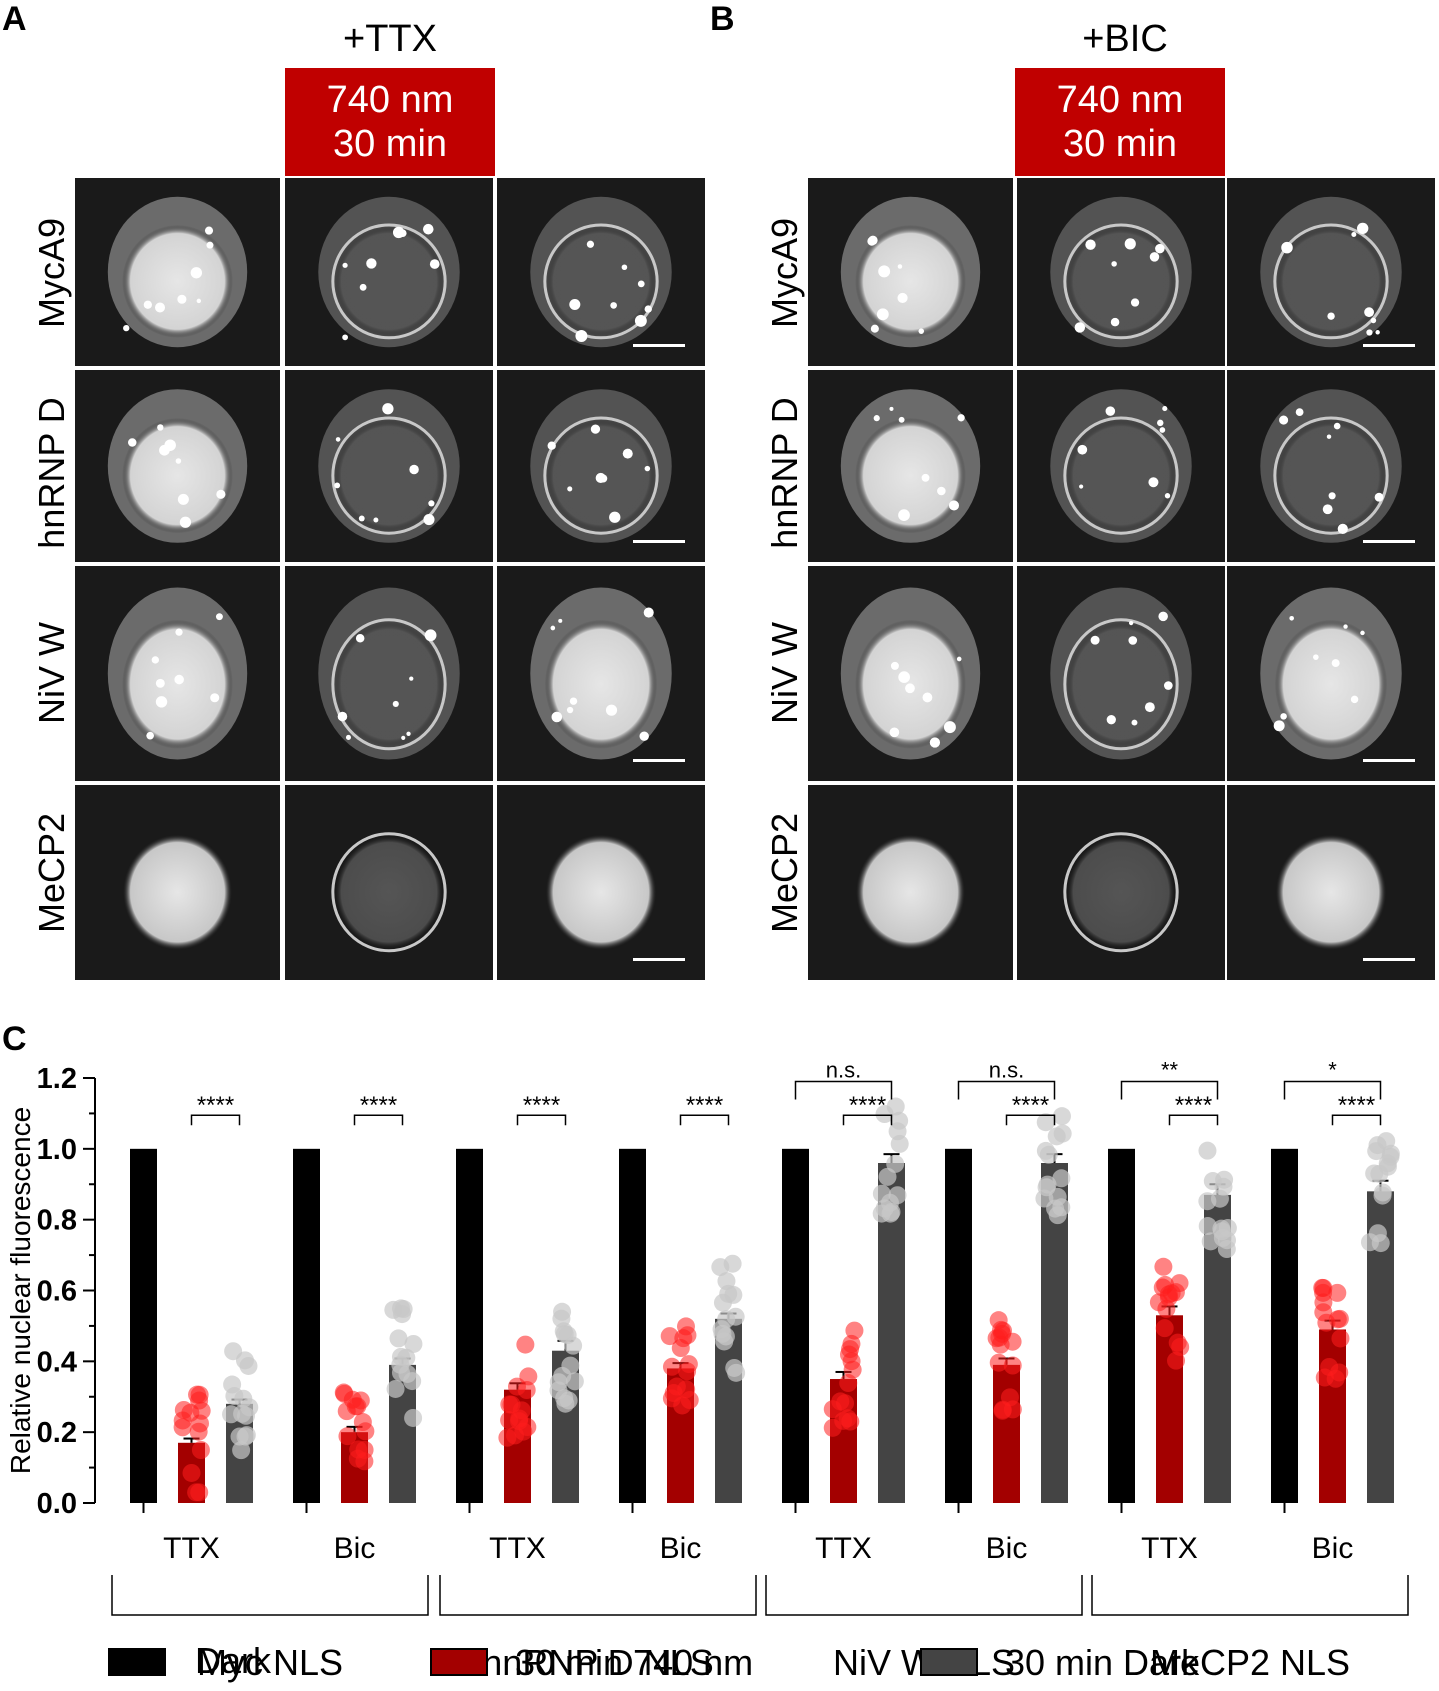  Describe the element at coordinates (681, 1548) in the screenshot. I see `category-label: Bic` at that location.